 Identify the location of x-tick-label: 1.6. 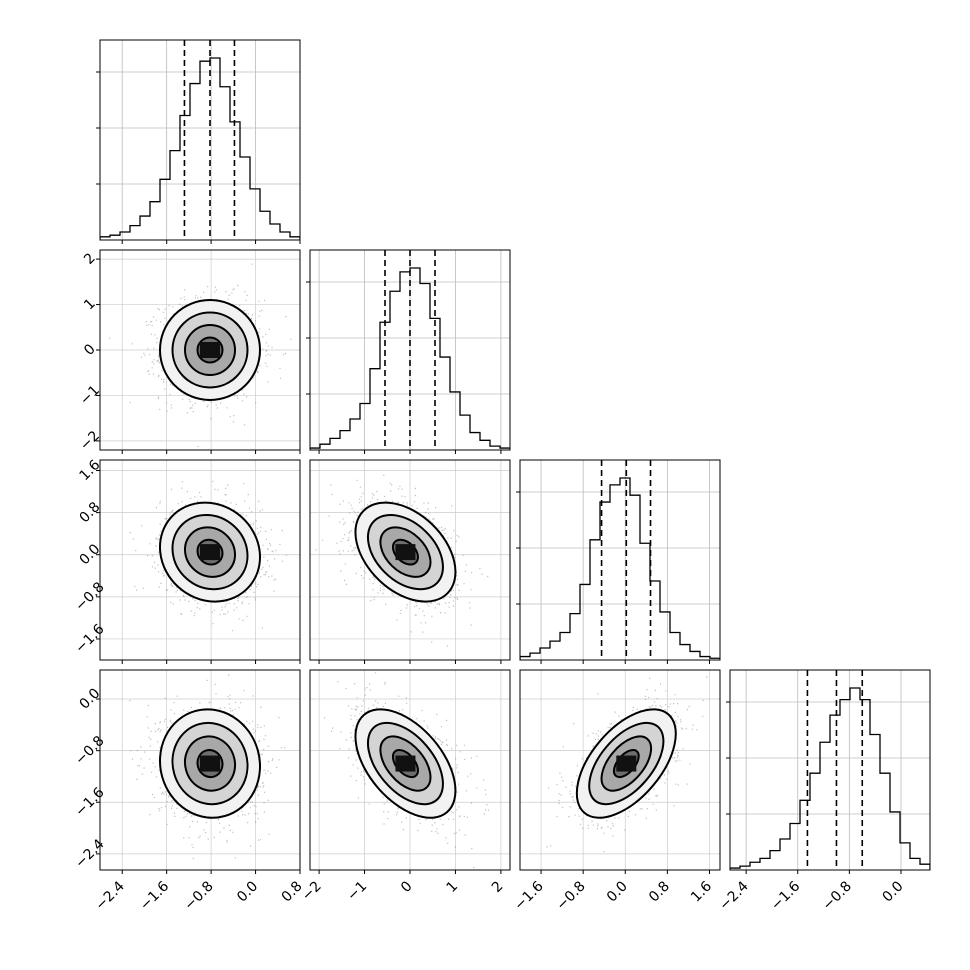
(701, 891).